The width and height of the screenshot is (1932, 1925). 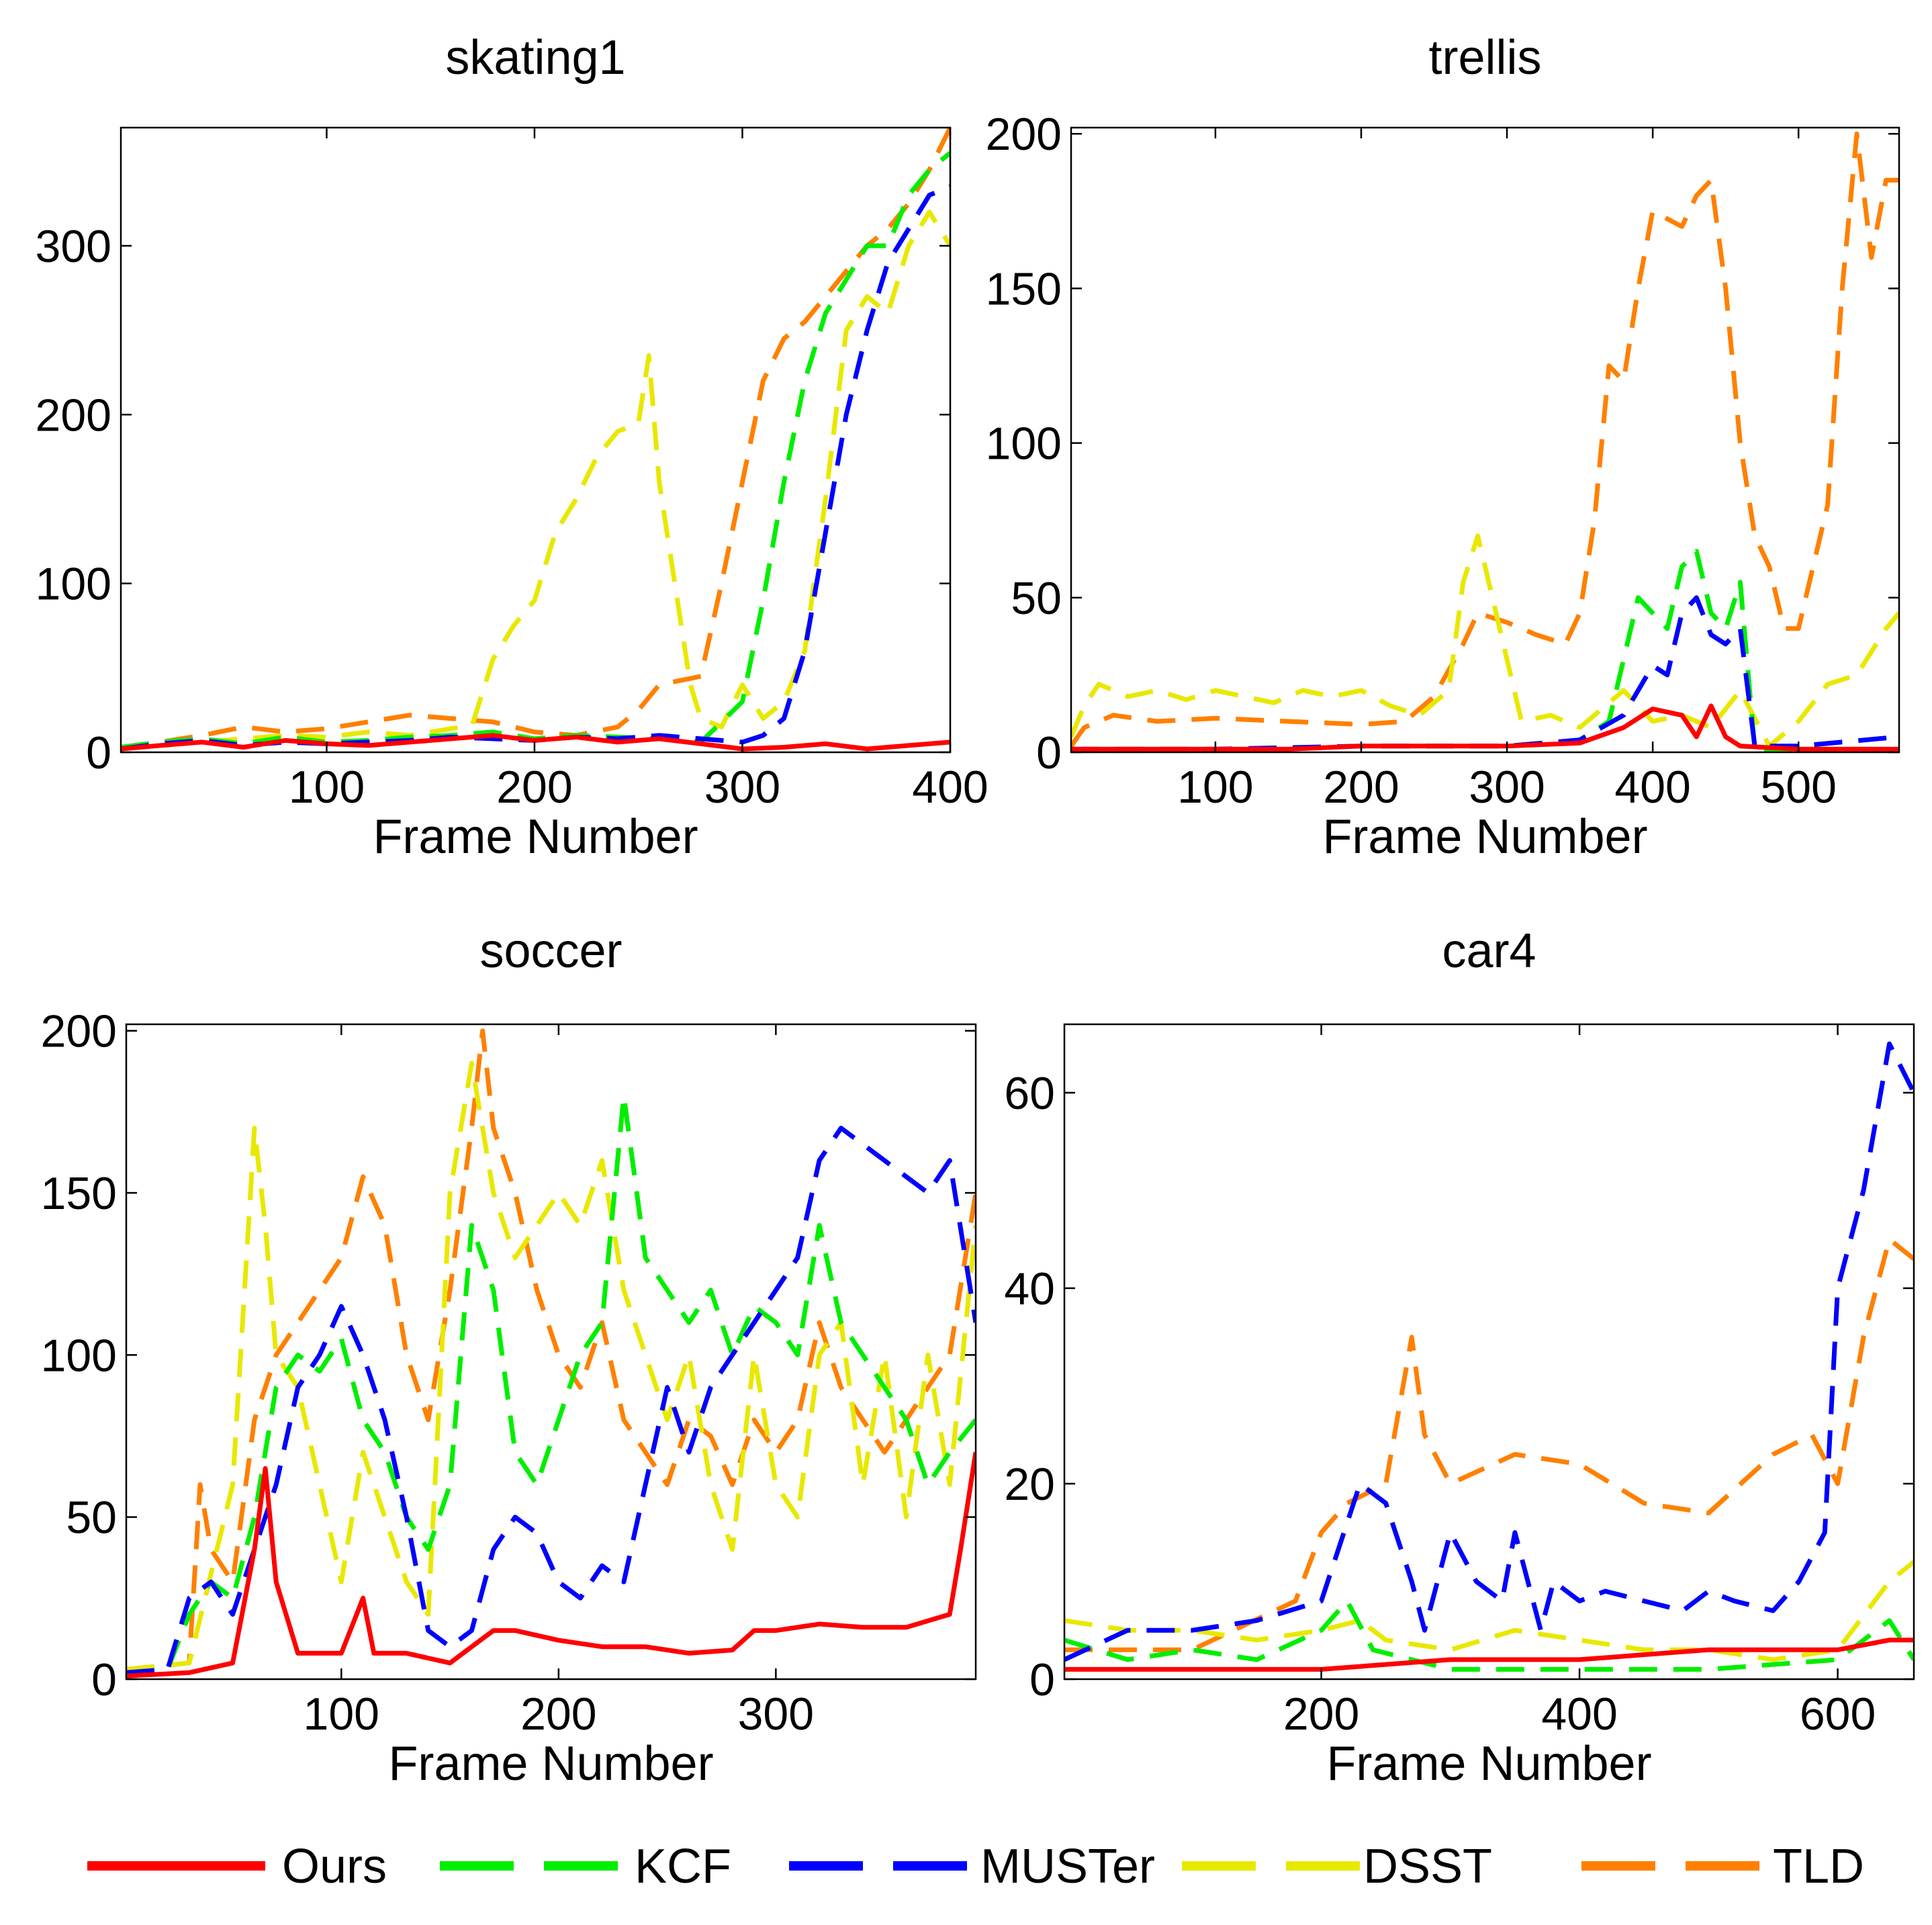 I want to click on legend-item-tld: TLD, so click(x=1722, y=1866).